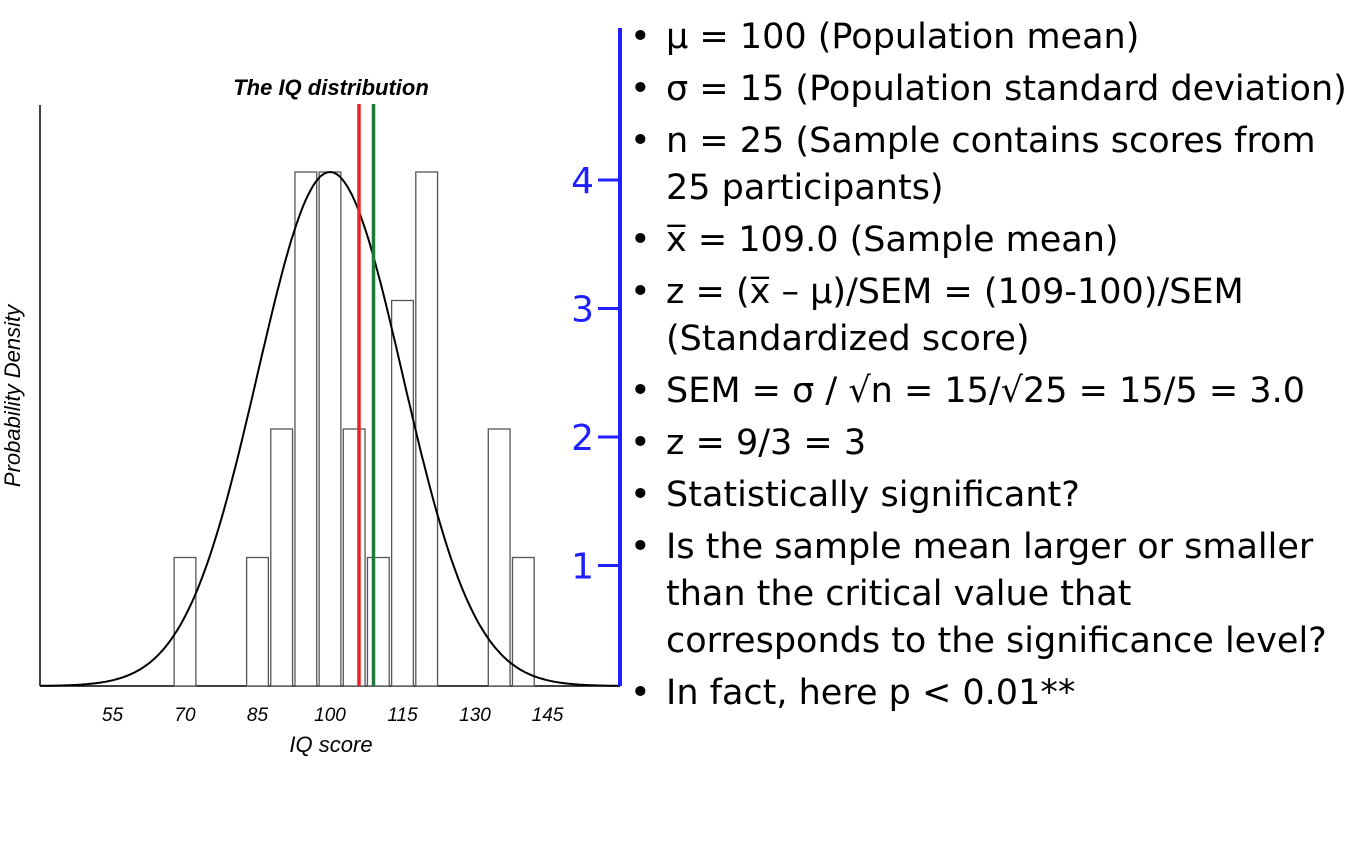 The width and height of the screenshot is (1358, 852). I want to click on x-tick-label: 100, so click(330, 715).